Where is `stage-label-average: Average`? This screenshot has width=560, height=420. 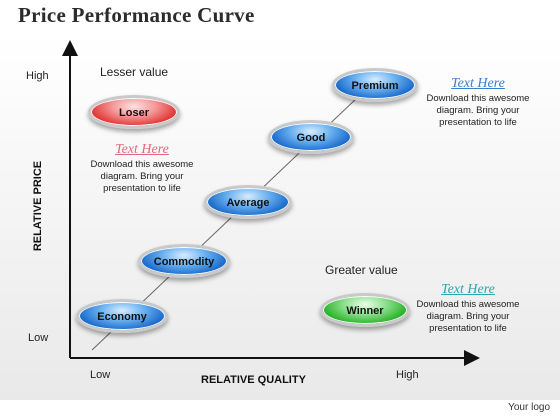 stage-label-average: Average is located at coordinates (248, 203).